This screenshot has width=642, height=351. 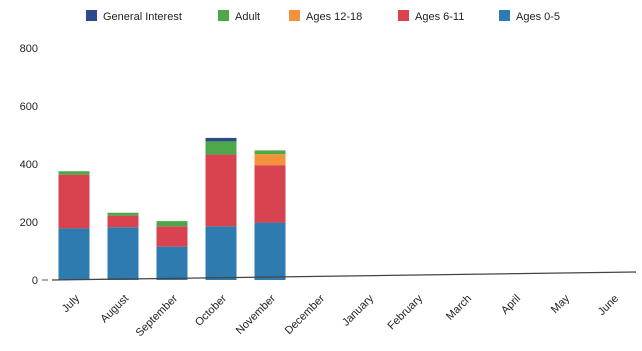 What do you see at coordinates (608, 305) in the screenshot?
I see `x-tick-label: June` at bounding box center [608, 305].